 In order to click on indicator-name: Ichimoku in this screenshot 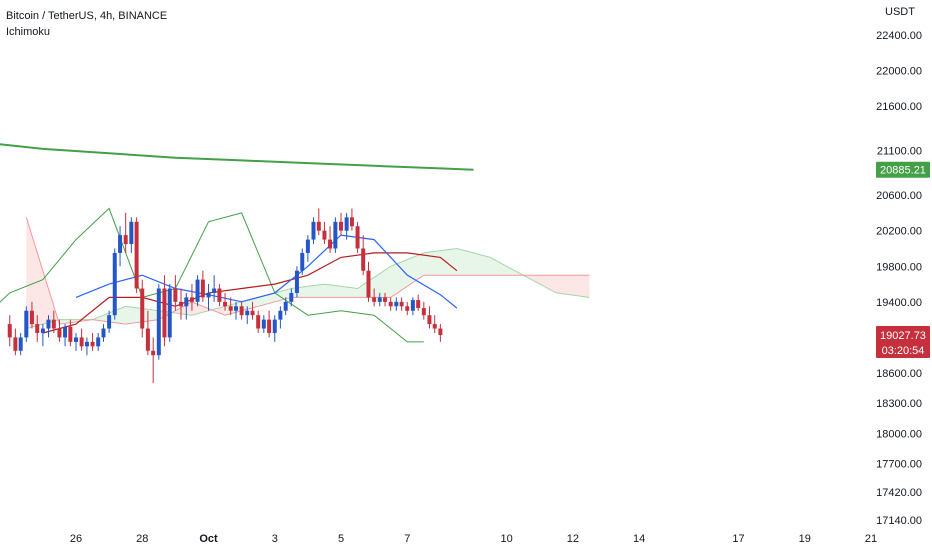, I will do `click(28, 32)`.